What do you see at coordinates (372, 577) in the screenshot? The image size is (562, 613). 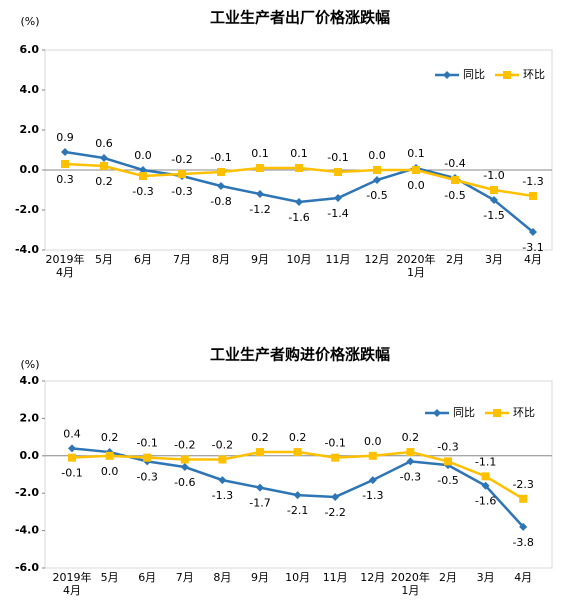 I see `x-tick-label: 12月` at bounding box center [372, 577].